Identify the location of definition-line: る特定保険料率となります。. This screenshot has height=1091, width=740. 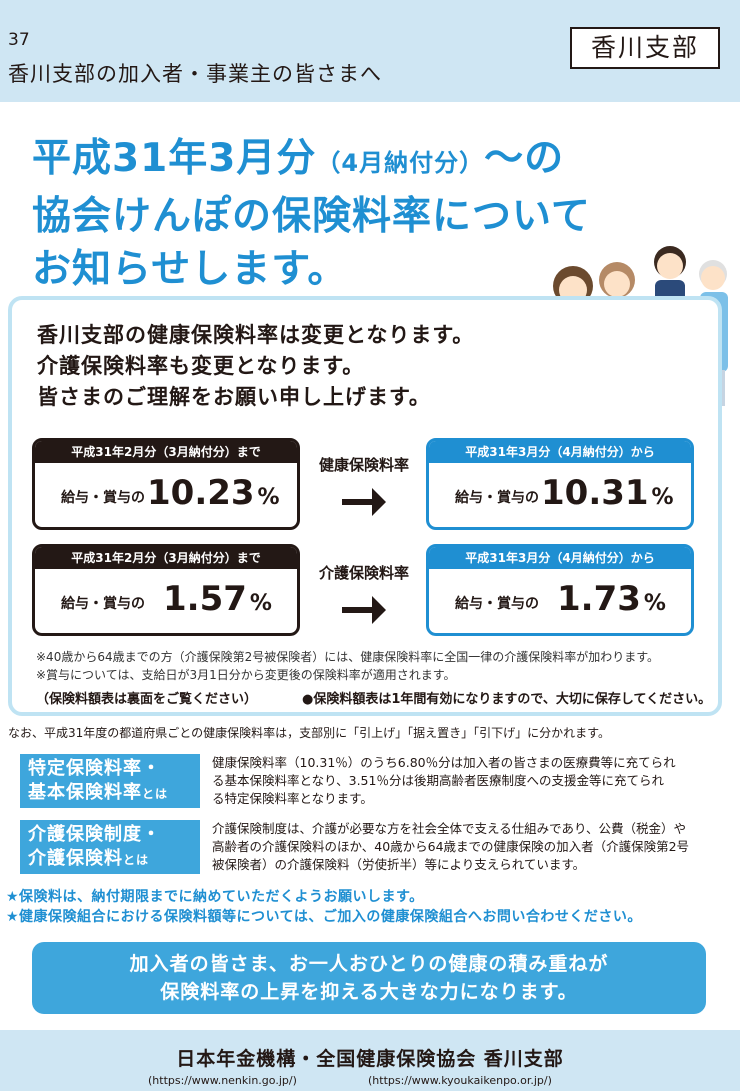
(292, 798).